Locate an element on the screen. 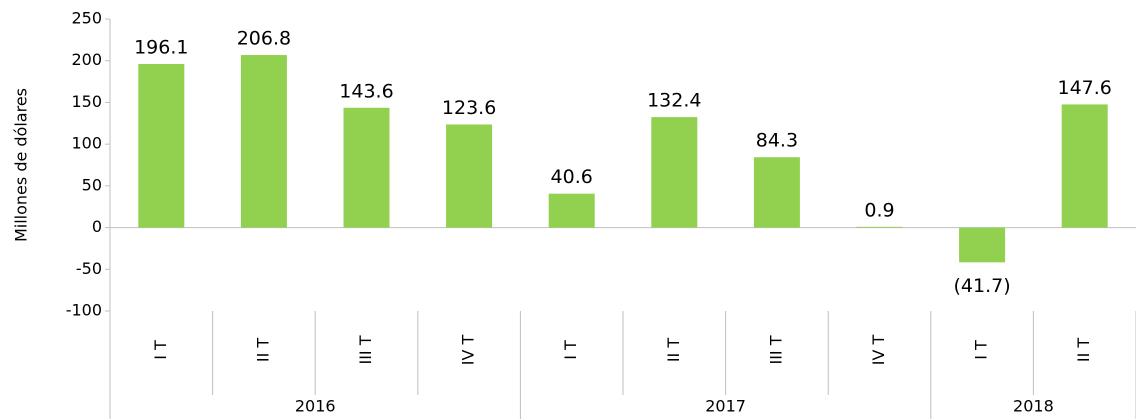 The height and width of the screenshot is (419, 1136). y-tick-label: 150 is located at coordinates (86, 101).